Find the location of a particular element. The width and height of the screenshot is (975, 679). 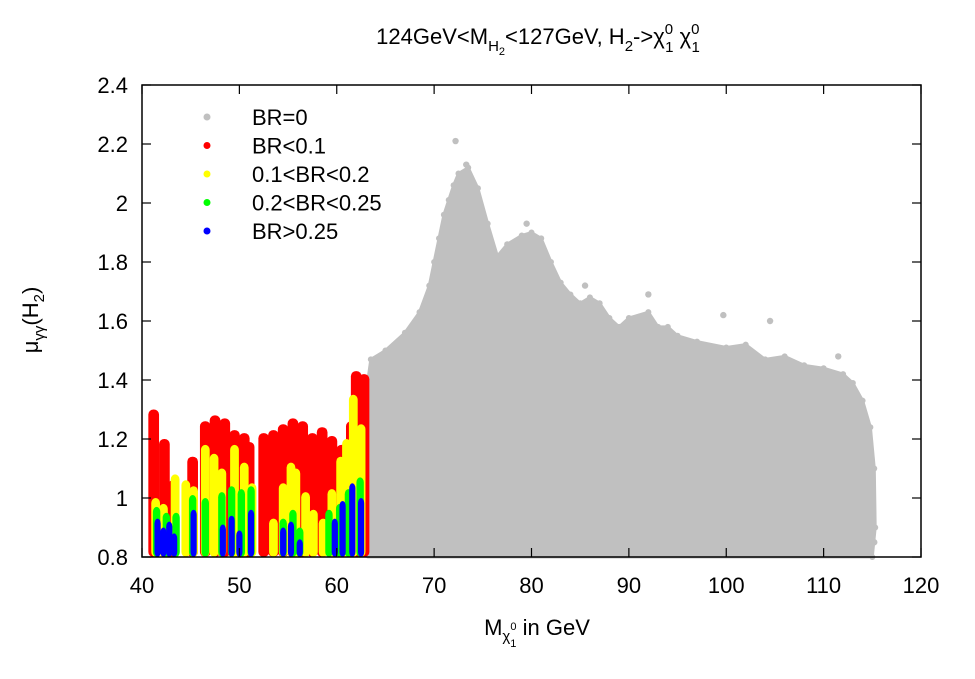

legend: BR=0 BR<0.1 0.1<BR<0.2 0.2<BR<0.25 BR>0.25 is located at coordinates (292, 174).